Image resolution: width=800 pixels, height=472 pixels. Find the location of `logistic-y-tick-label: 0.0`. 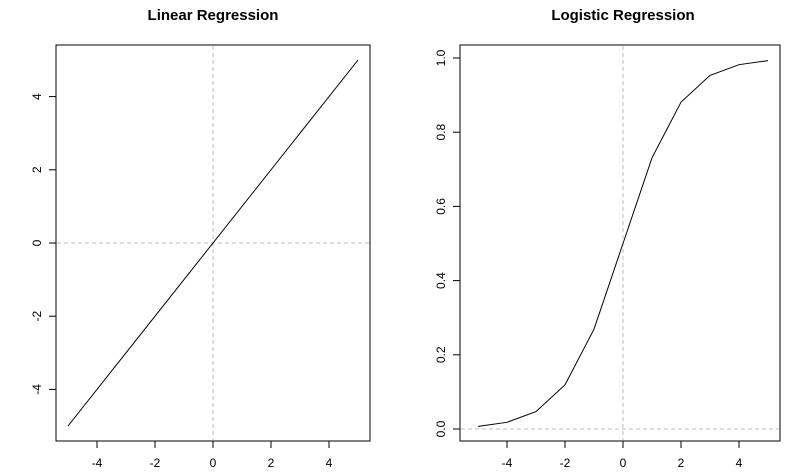

logistic-y-tick-label: 0.0 is located at coordinates (441, 428).